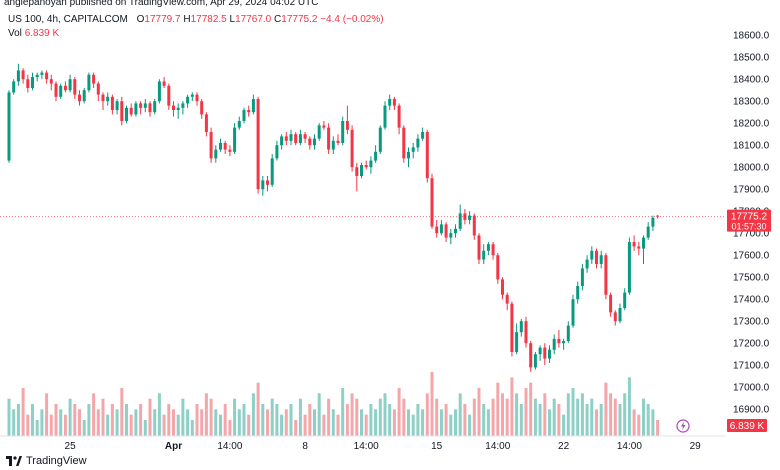 The height and width of the screenshot is (470, 780). What do you see at coordinates (751, 102) in the screenshot?
I see `y-tick-label: 18300.0` at bounding box center [751, 102].